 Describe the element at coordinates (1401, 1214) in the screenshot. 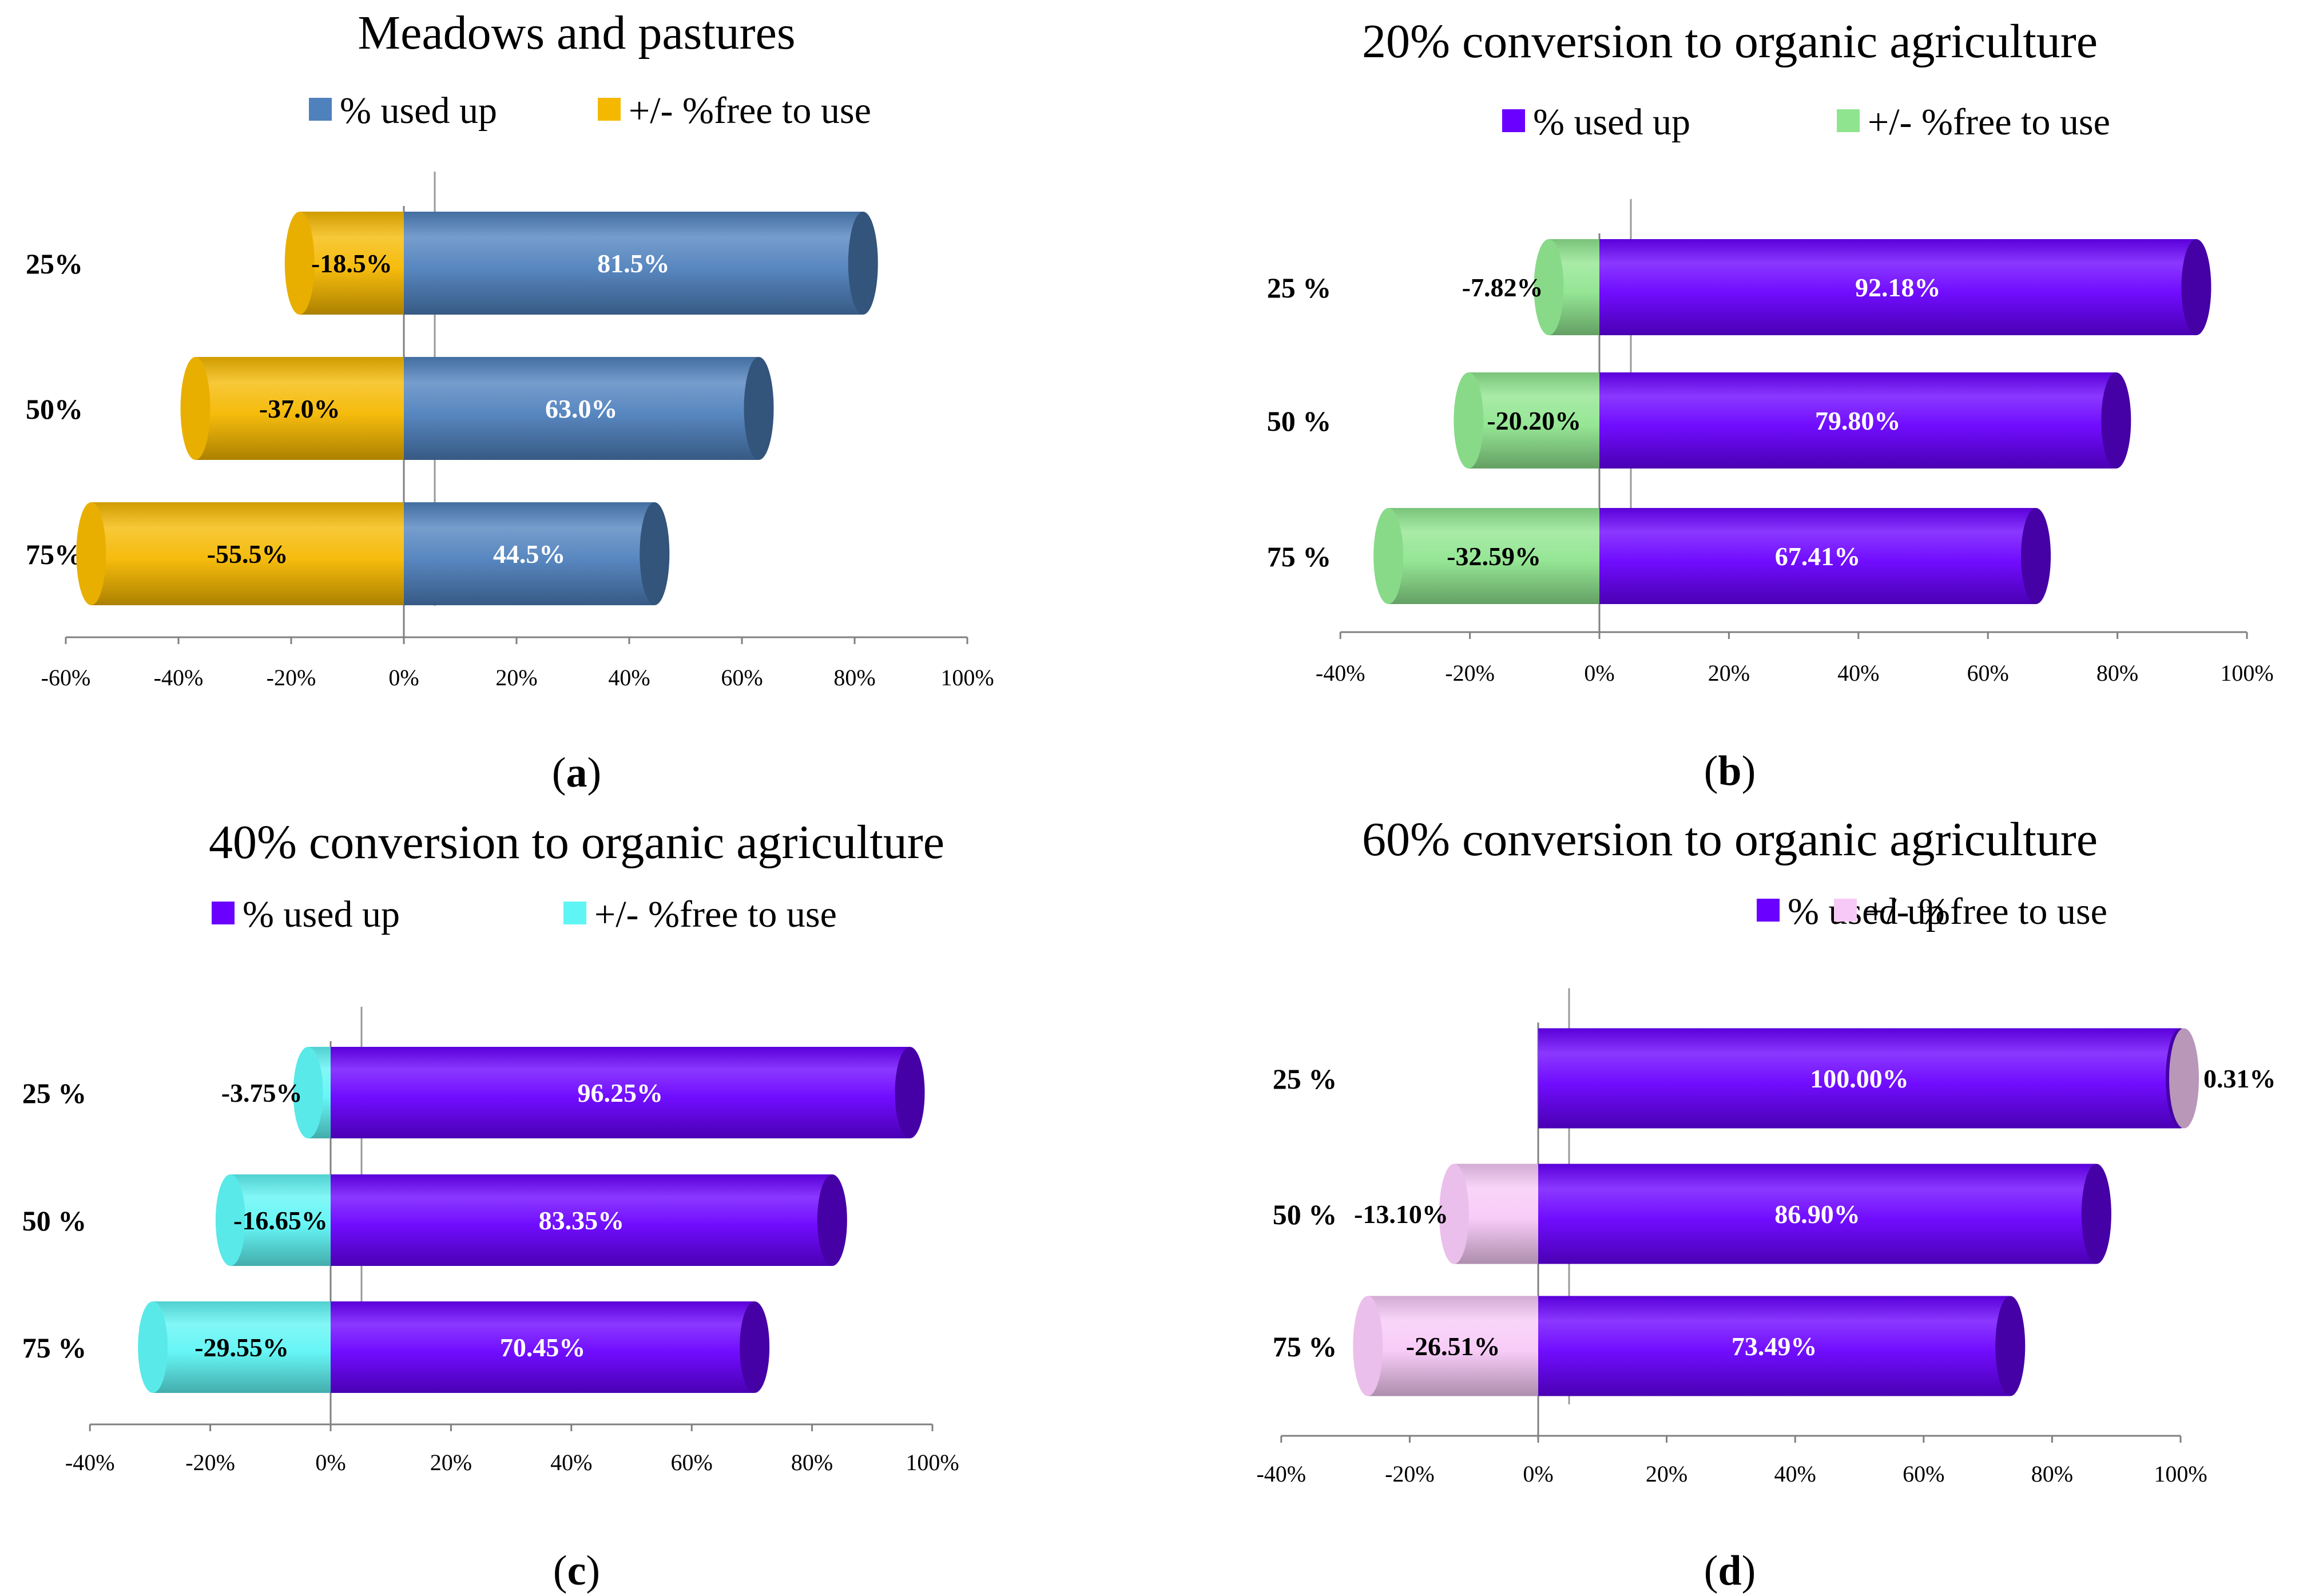

I see `data-label: -13.10%` at that location.